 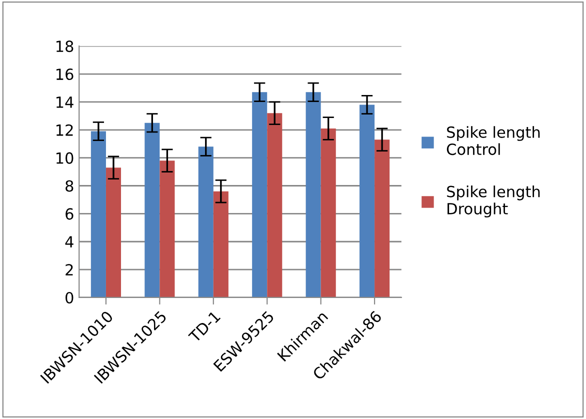 I want to click on y-tick-label: 14, so click(x=65, y=102).